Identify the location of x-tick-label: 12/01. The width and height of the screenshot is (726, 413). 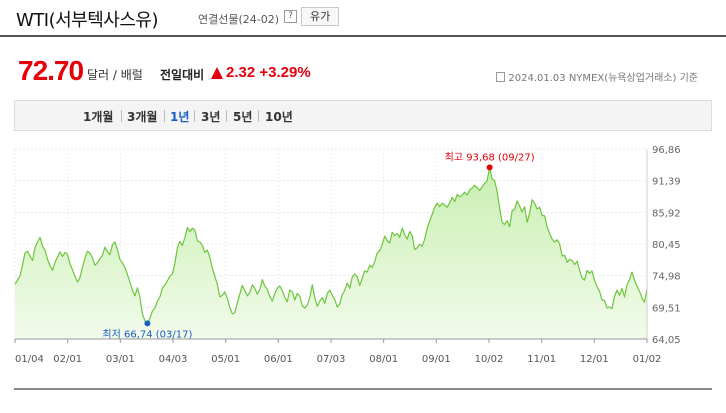
(594, 359).